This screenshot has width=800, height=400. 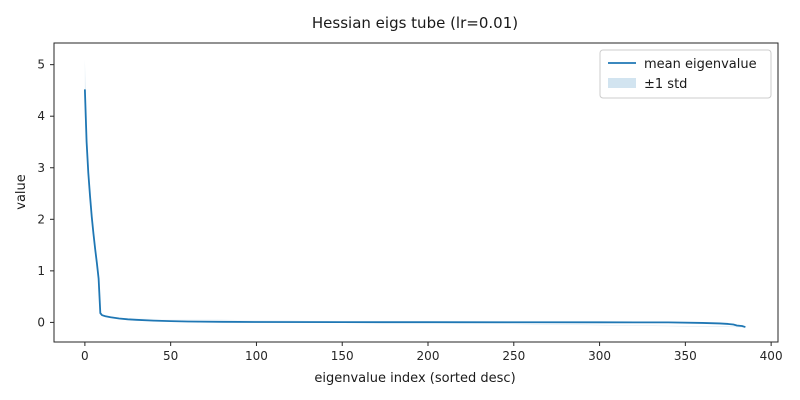 I want to click on y-tick-label: 5, so click(x=41, y=65).